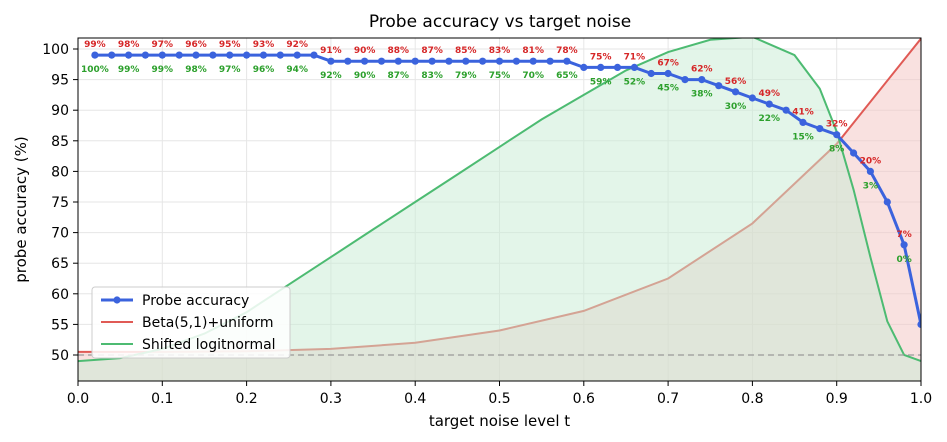 The image size is (947, 442). I want to click on annotation-green: 0%, so click(903, 260).